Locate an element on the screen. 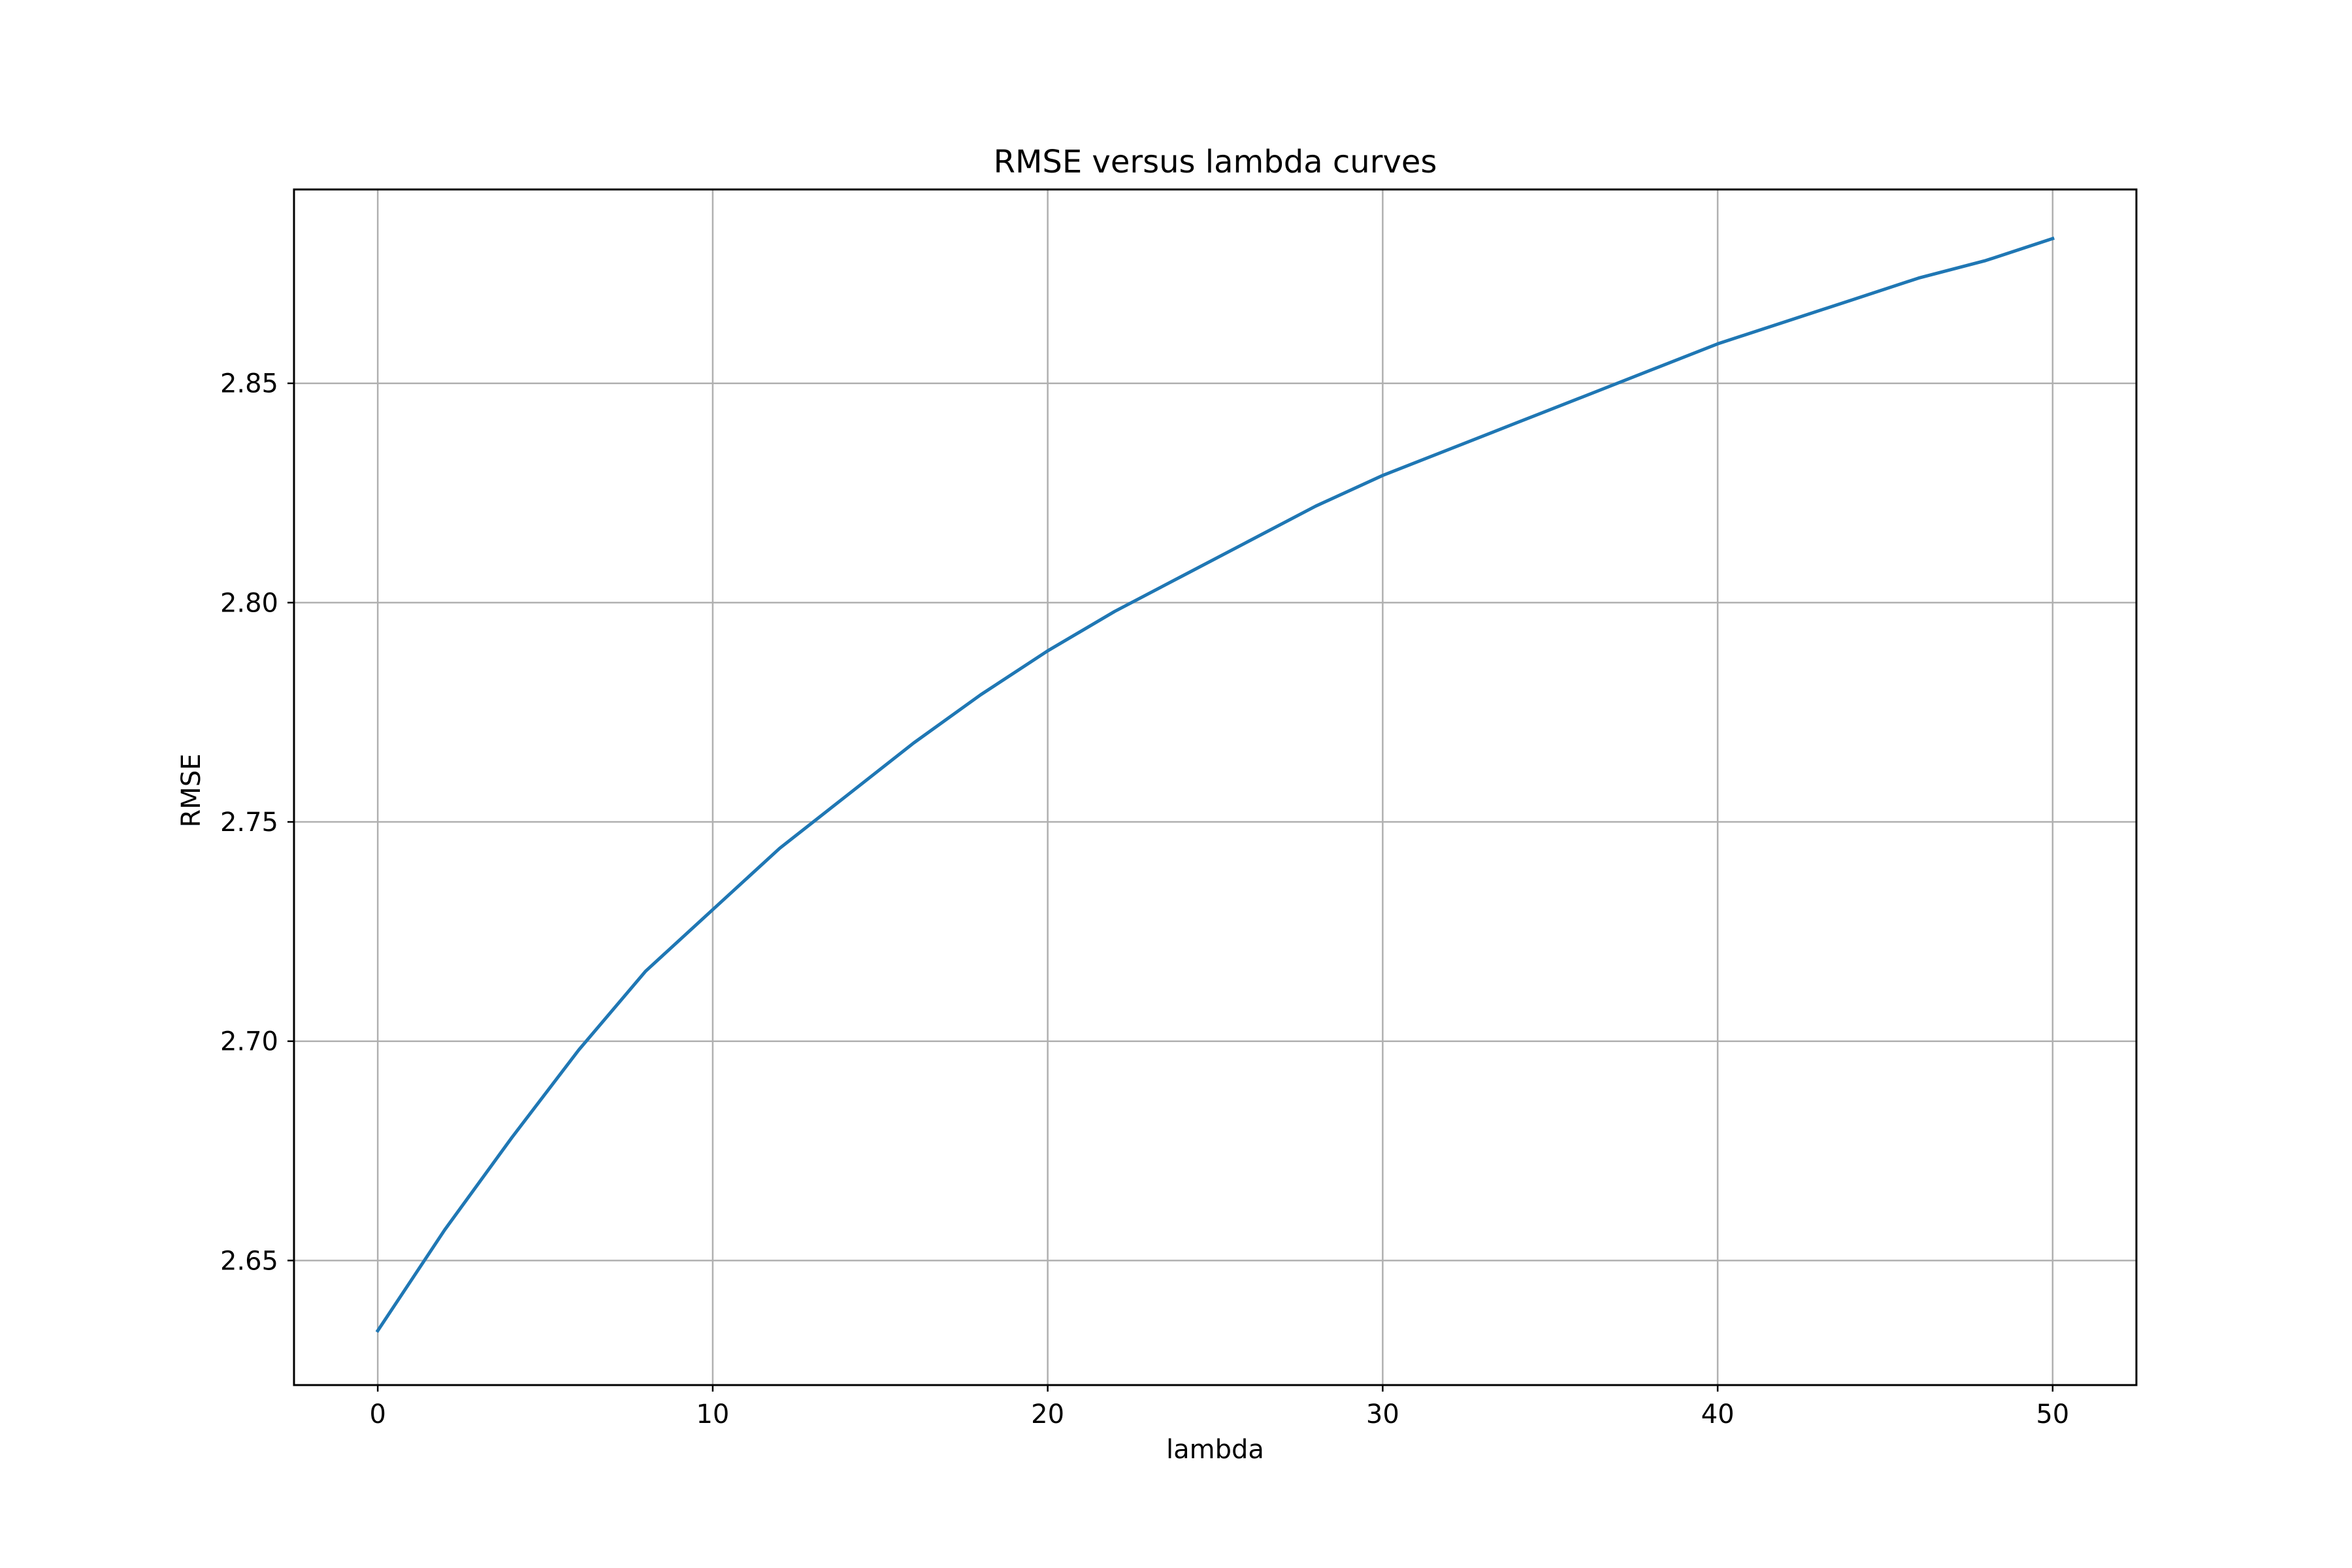 The image size is (2352, 1568). y-tick-label: 2.80 is located at coordinates (249, 603).